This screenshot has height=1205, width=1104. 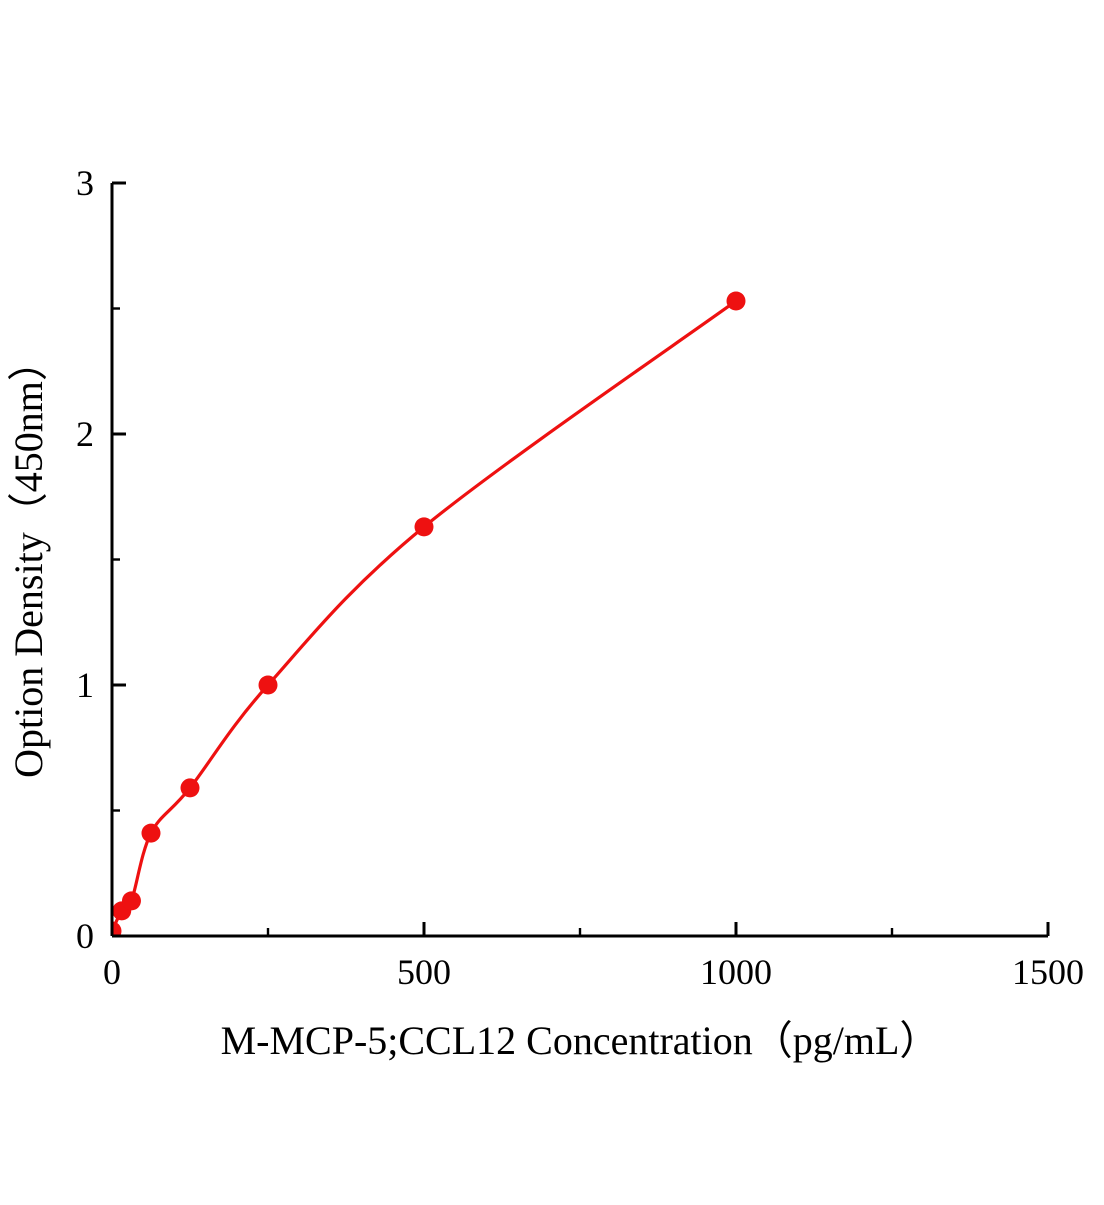 What do you see at coordinates (85, 434) in the screenshot?
I see `y-tick-label: 2` at bounding box center [85, 434].